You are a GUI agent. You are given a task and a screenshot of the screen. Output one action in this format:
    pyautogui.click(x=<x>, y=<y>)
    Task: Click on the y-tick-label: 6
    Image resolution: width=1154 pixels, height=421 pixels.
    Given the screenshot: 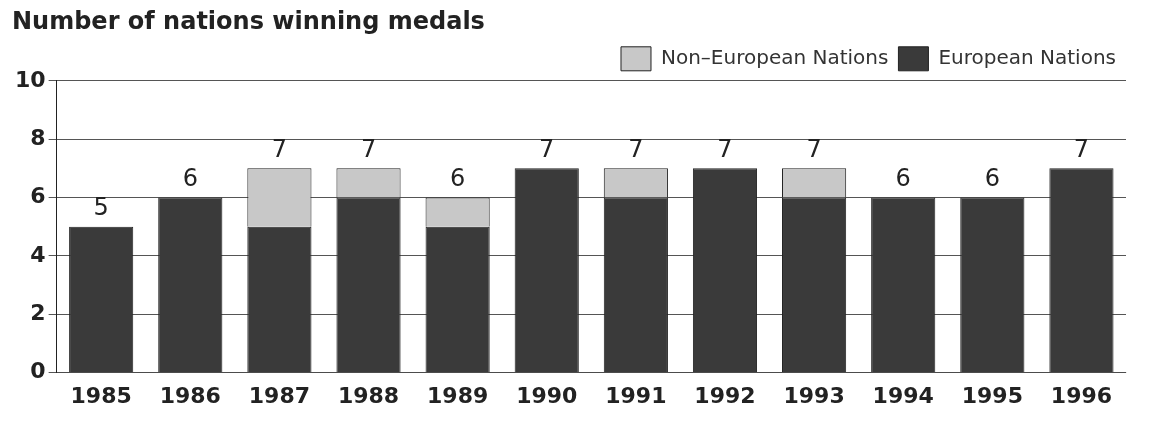 What is the action you would take?
    pyautogui.click(x=38, y=196)
    